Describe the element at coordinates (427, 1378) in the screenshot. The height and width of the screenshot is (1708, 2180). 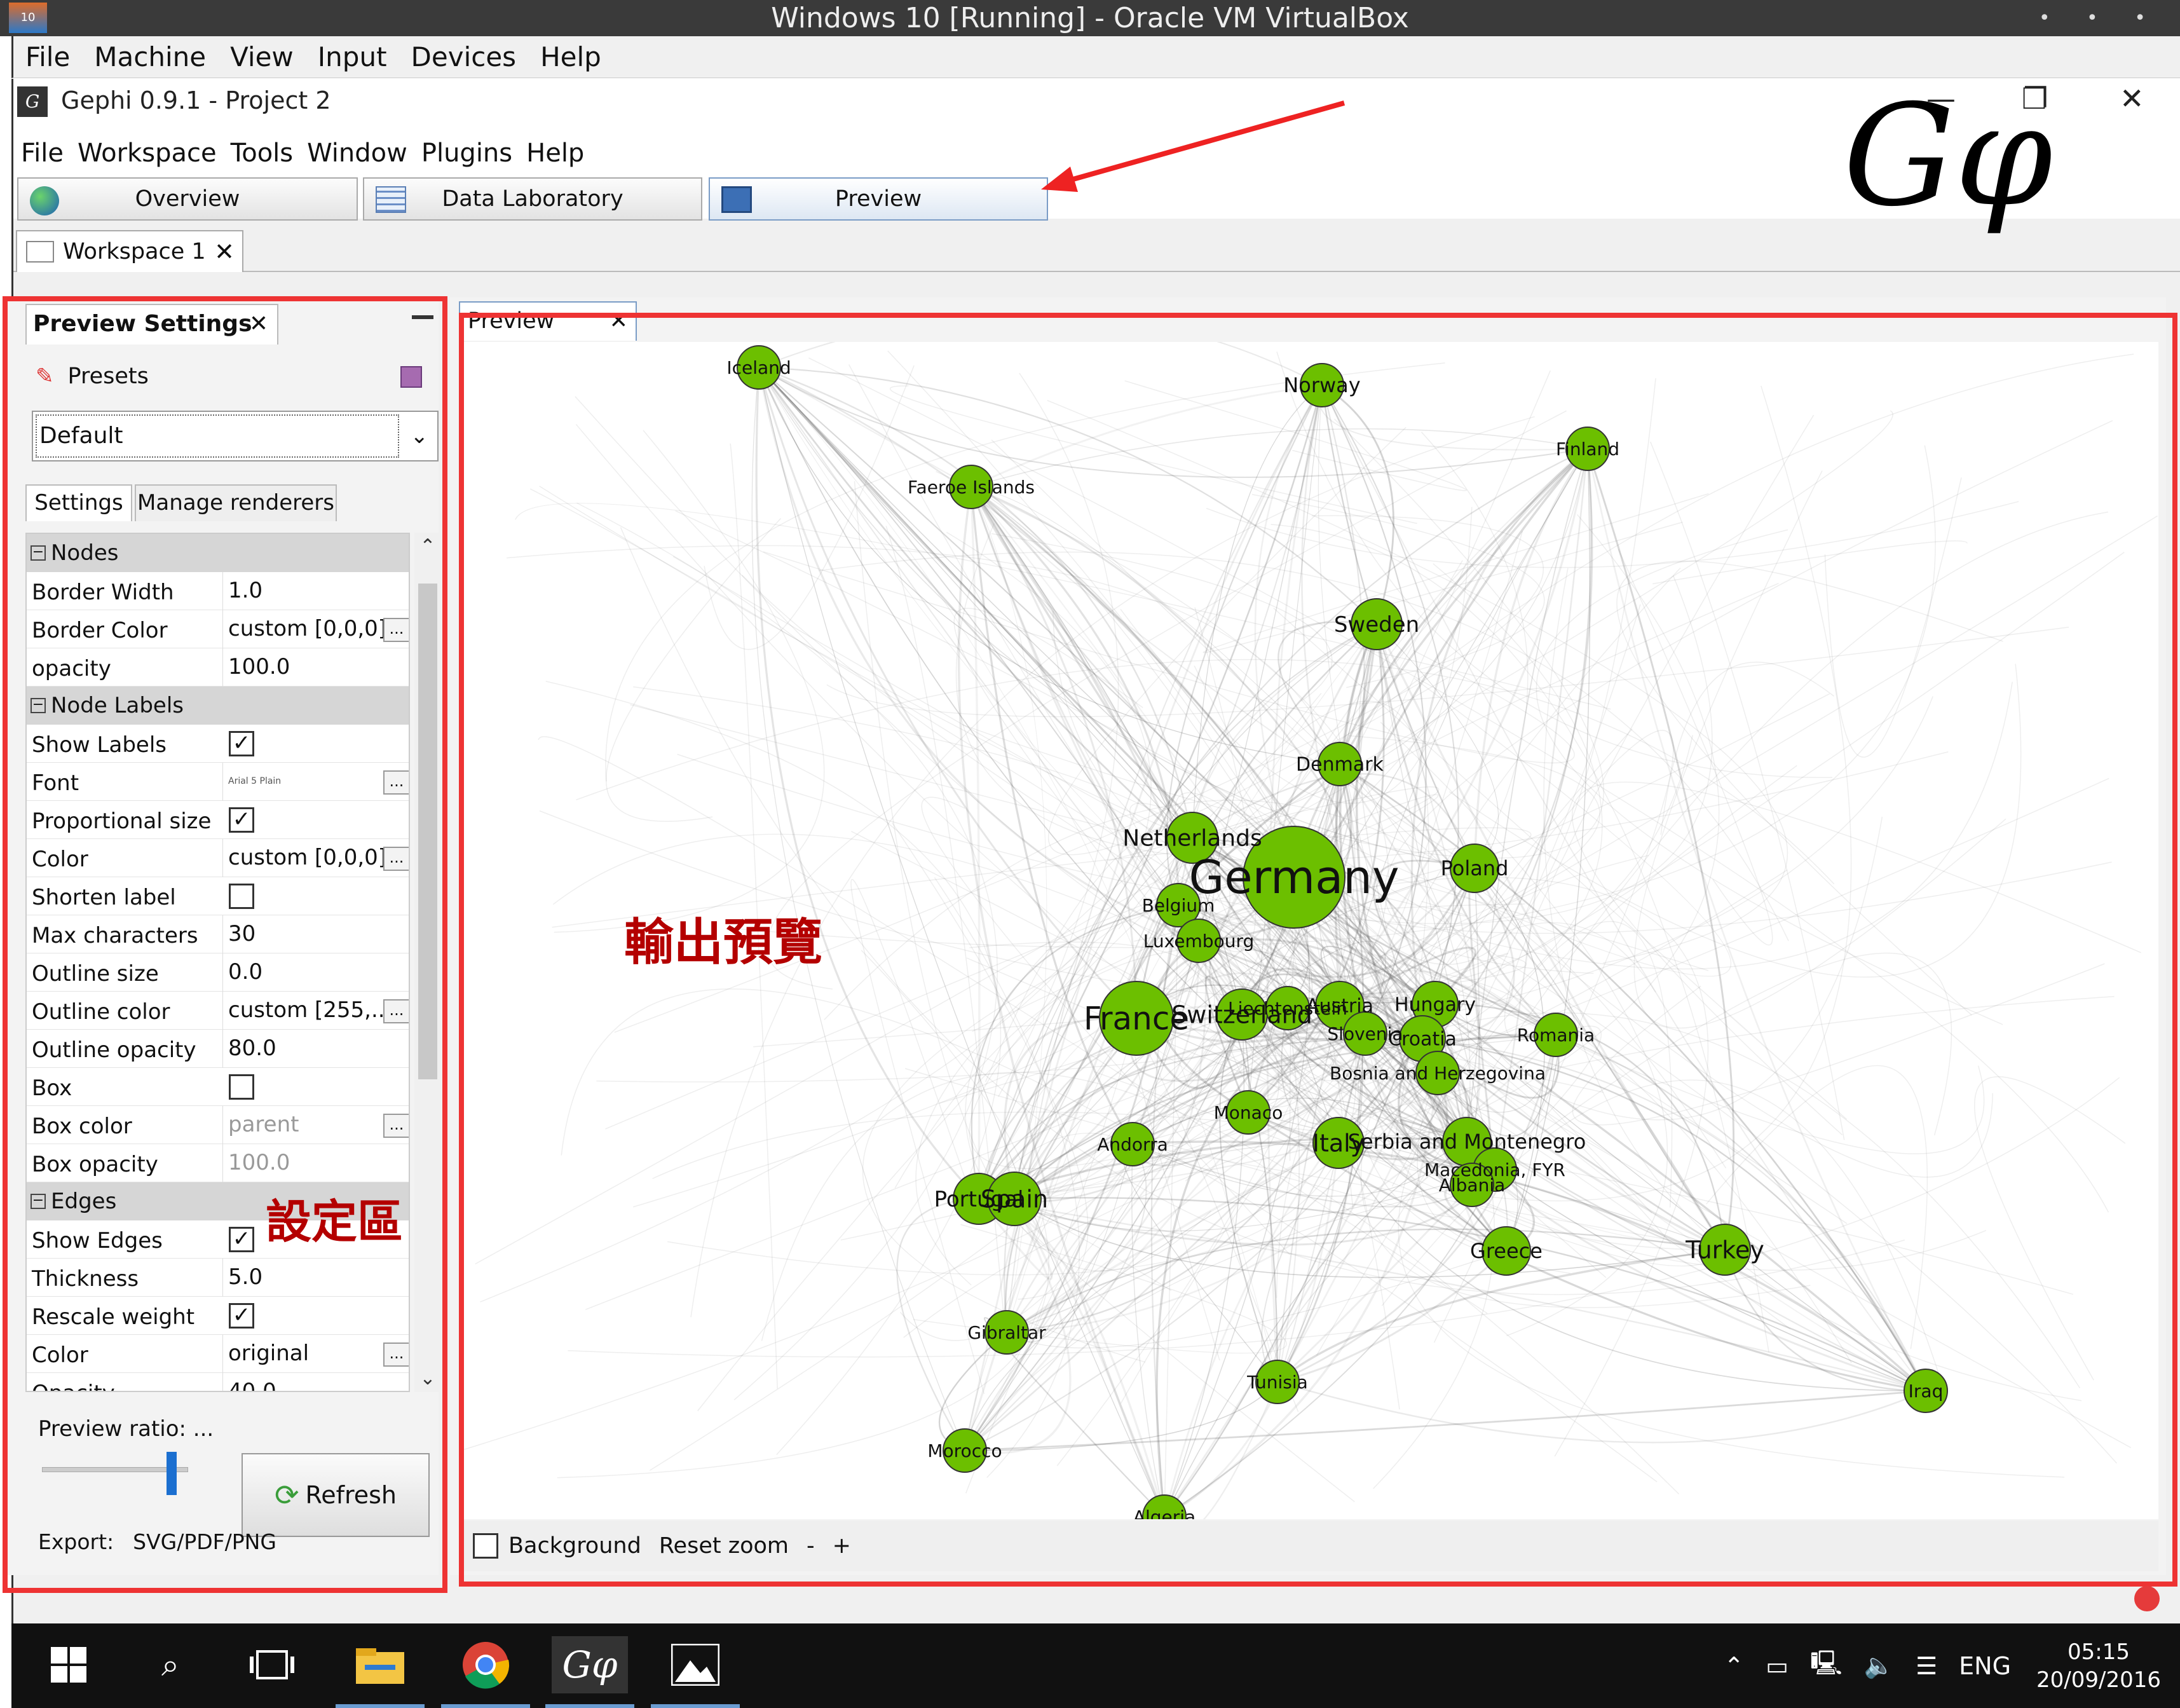
I see `scroll-down-icon: ⌄` at that location.